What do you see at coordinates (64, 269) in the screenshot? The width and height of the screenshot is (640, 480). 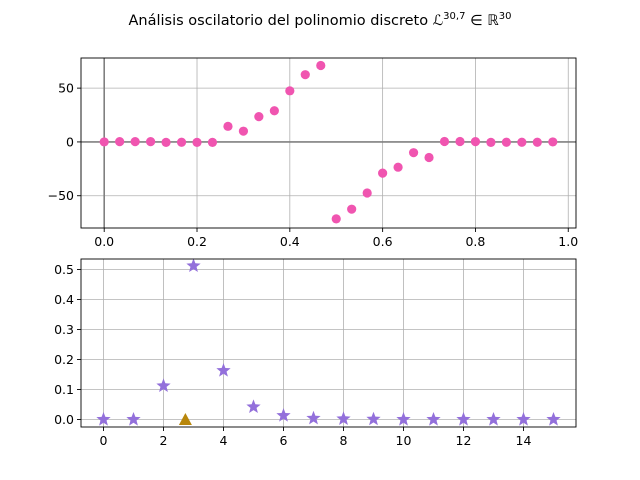 I see `y-tick-label: 0.5` at bounding box center [64, 269].